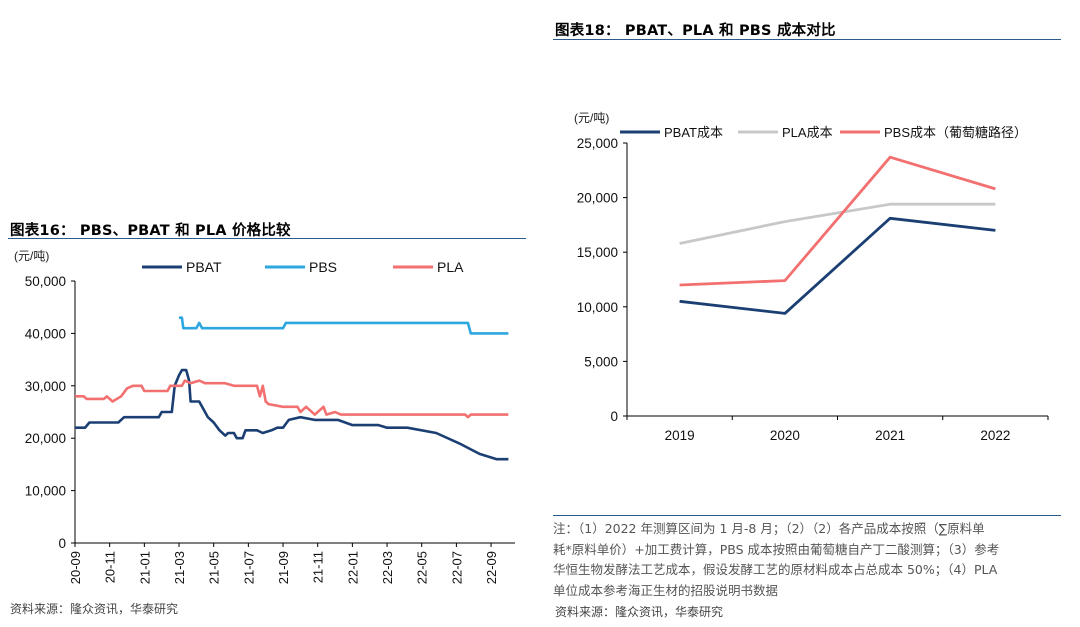 The height and width of the screenshot is (627, 1080). I want to click on note-line: 华恒生物发酵法工艺成本，假设发酵工艺的原材料成本占总成本 50%；（4）PLA, so click(775, 569).